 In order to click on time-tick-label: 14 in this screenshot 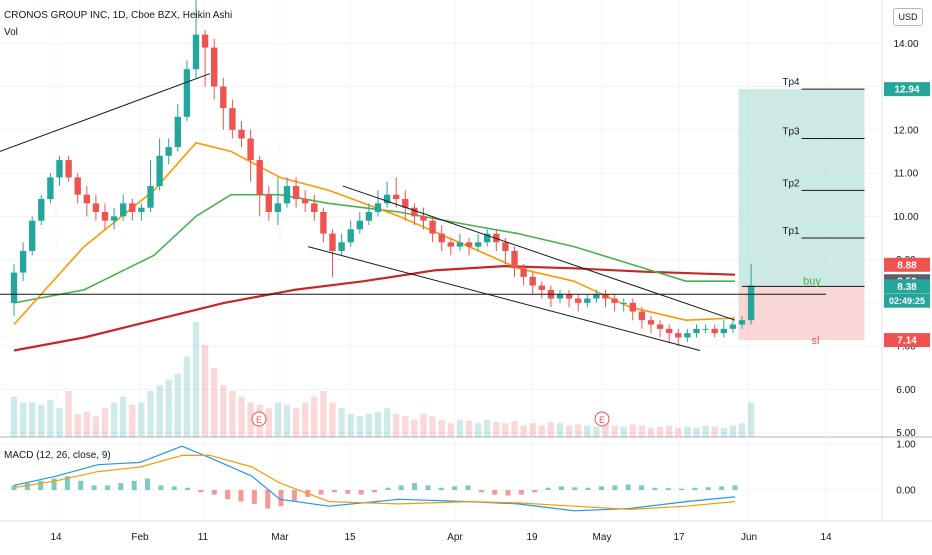, I will do `click(56, 537)`.